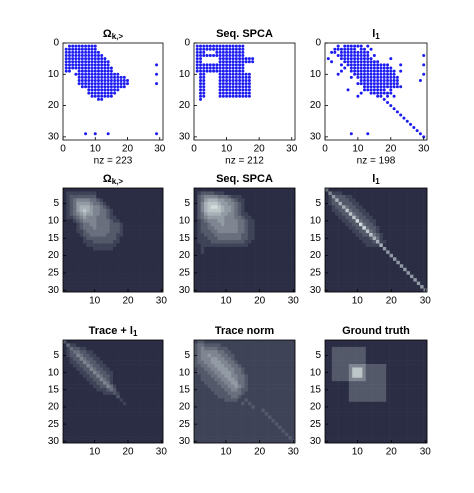  Describe the element at coordinates (392, 301) in the screenshot. I see `x-tick-label: 20` at that location.